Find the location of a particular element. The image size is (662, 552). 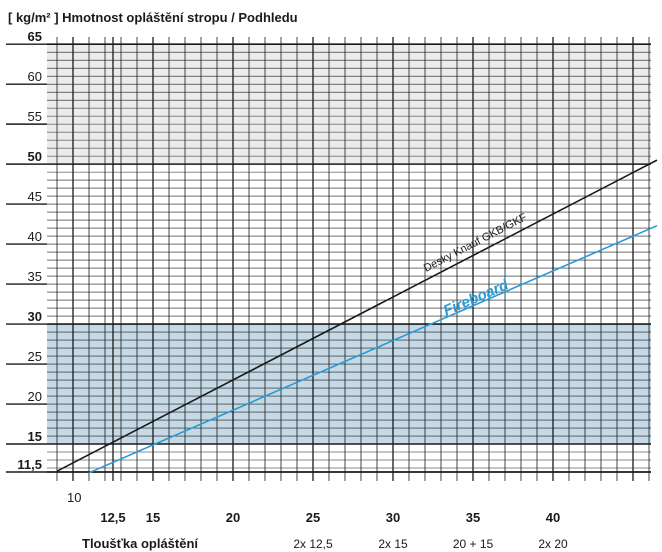

x-tick-label: 25 is located at coordinates (313, 517).